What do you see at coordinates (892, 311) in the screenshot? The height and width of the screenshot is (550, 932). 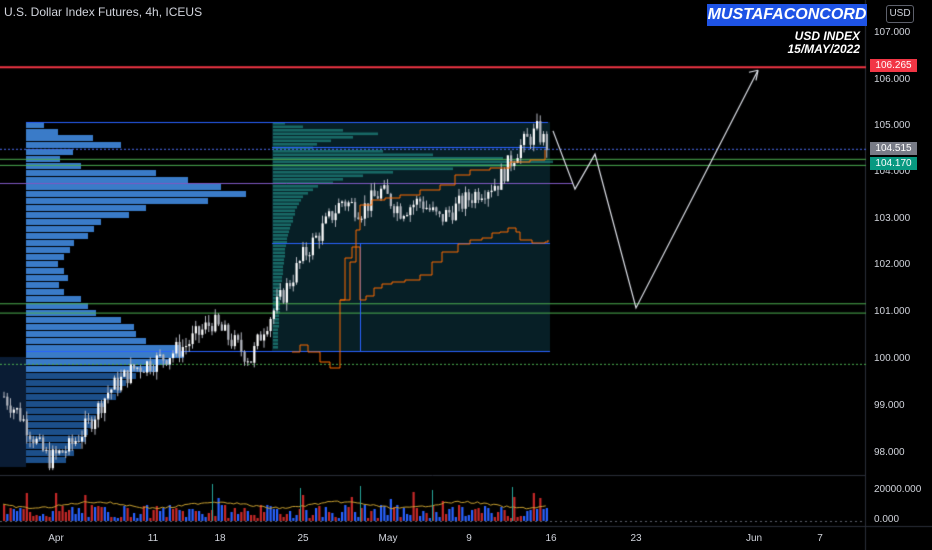 I see `price-tick: 101.000` at bounding box center [892, 311].